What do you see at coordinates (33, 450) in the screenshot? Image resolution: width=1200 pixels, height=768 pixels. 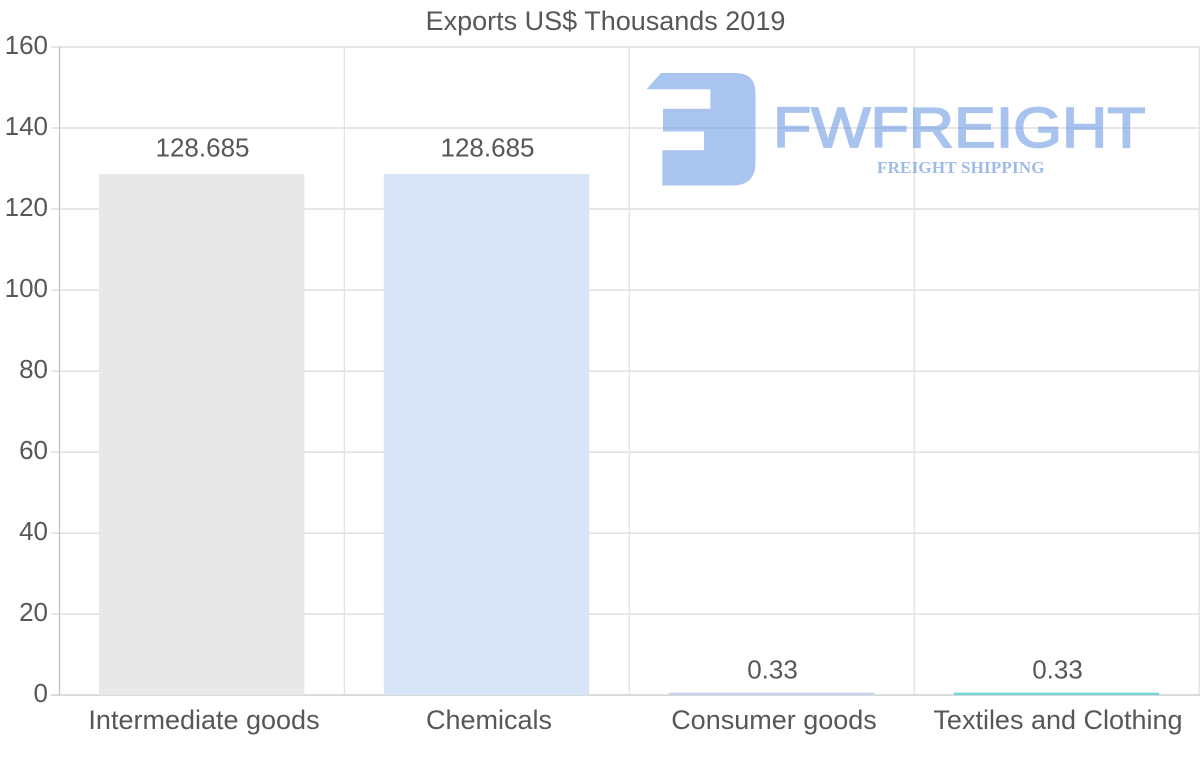 I see `svg-text: 60` at bounding box center [33, 450].